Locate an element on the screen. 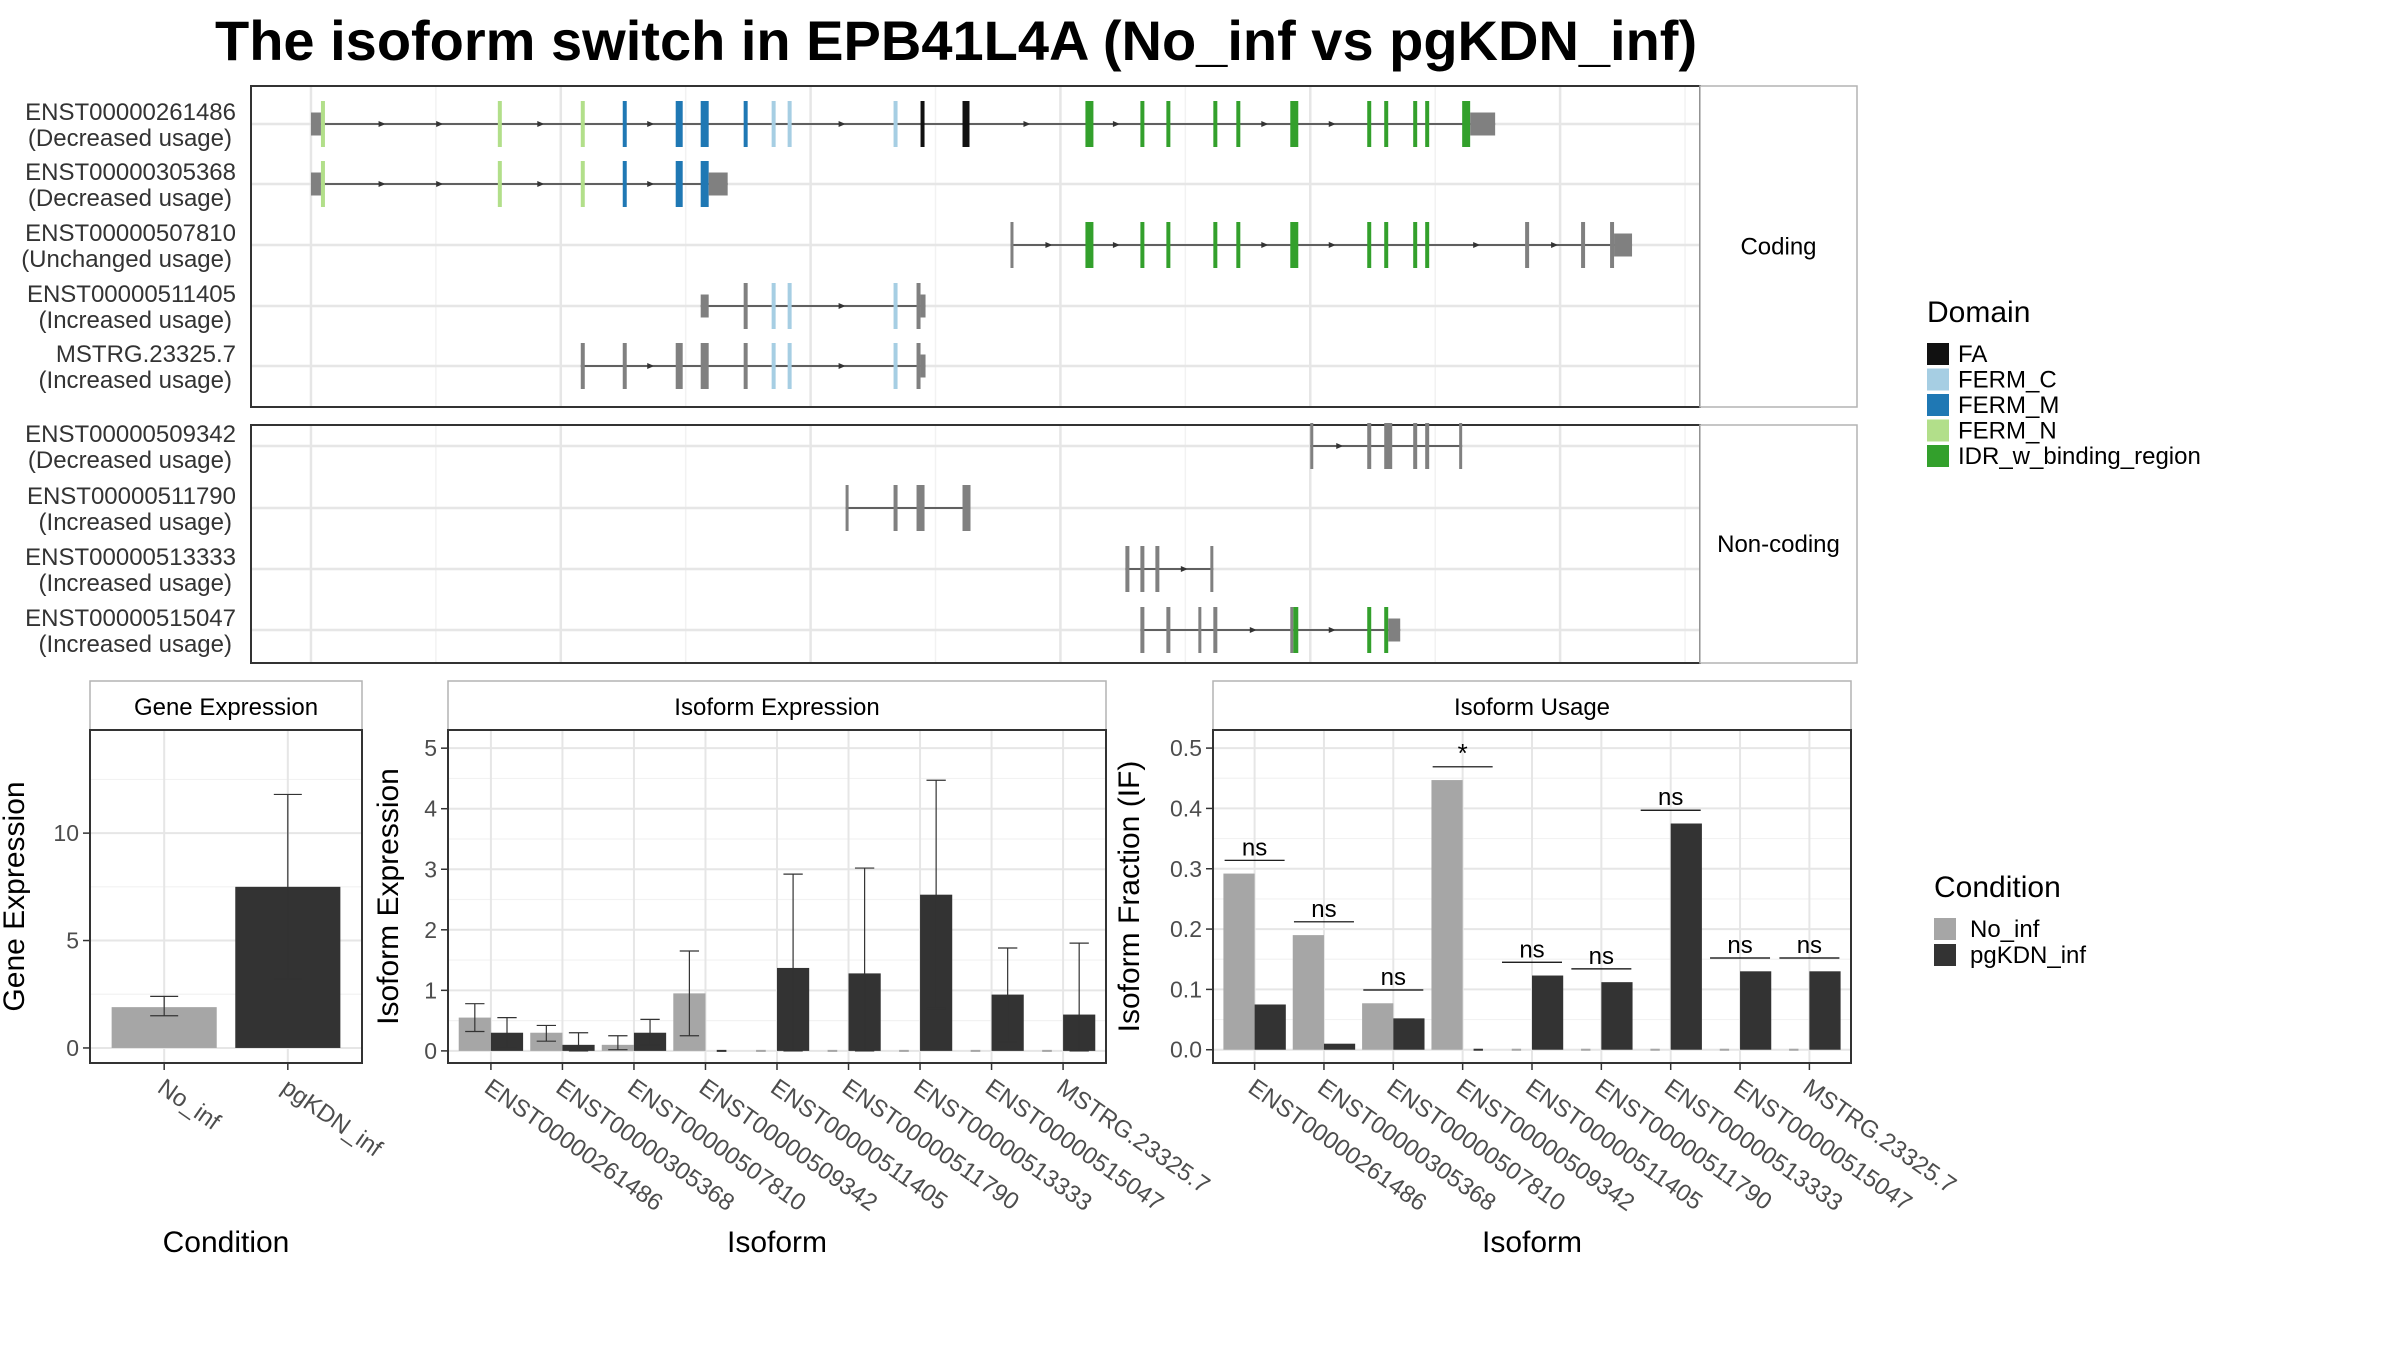 This screenshot has height=1350, width=2400. isoform-id-label: ENST00000515047 is located at coordinates (130, 618).